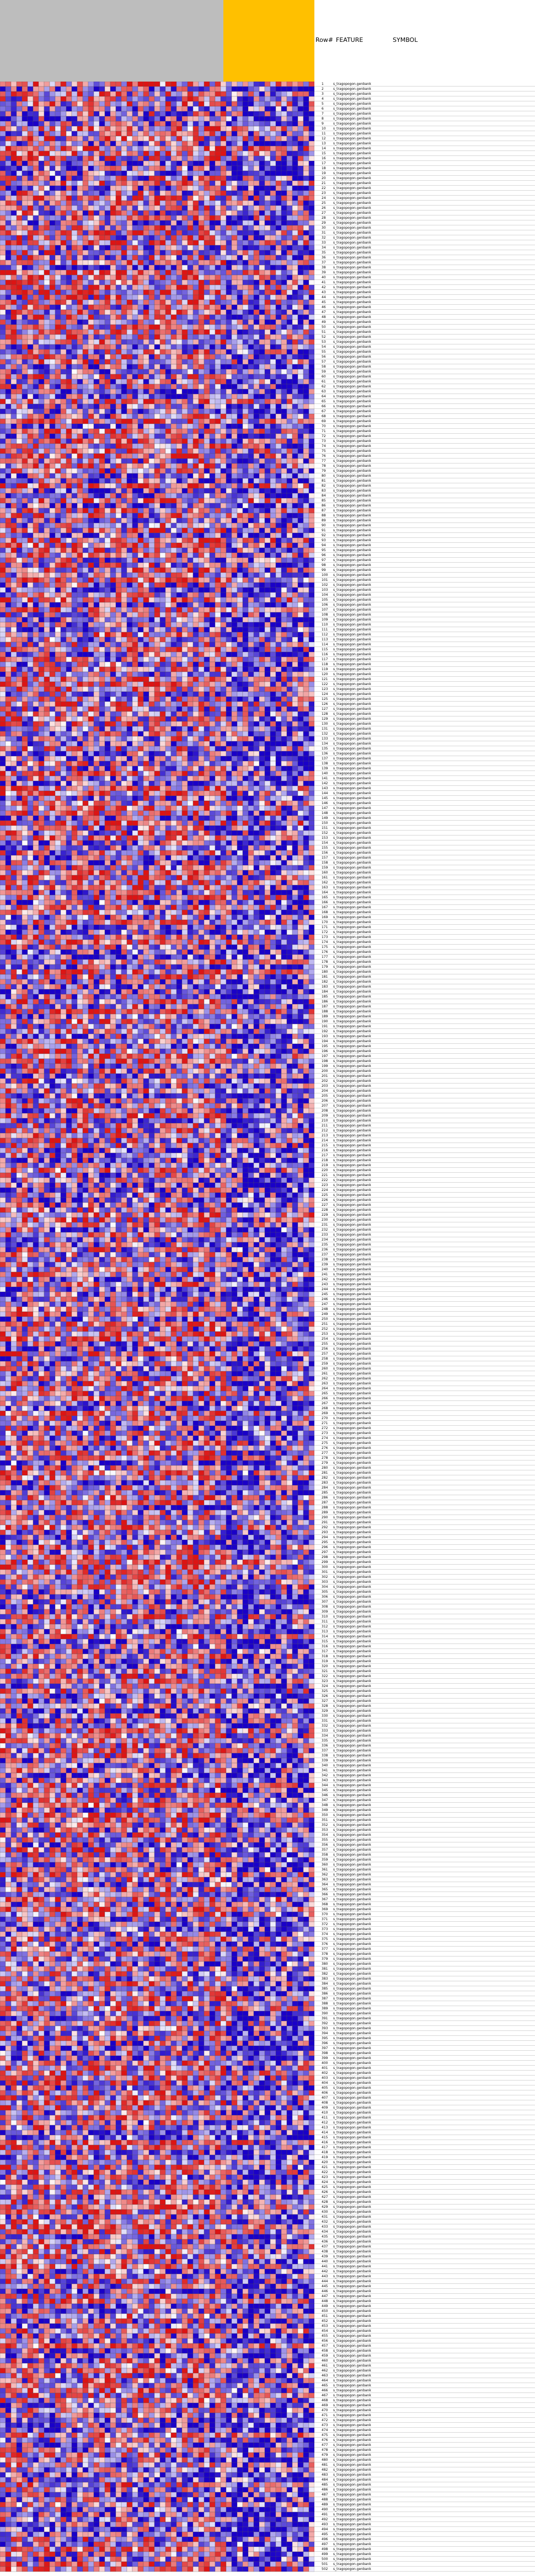  I want to click on column-tick, so click(151, 4).